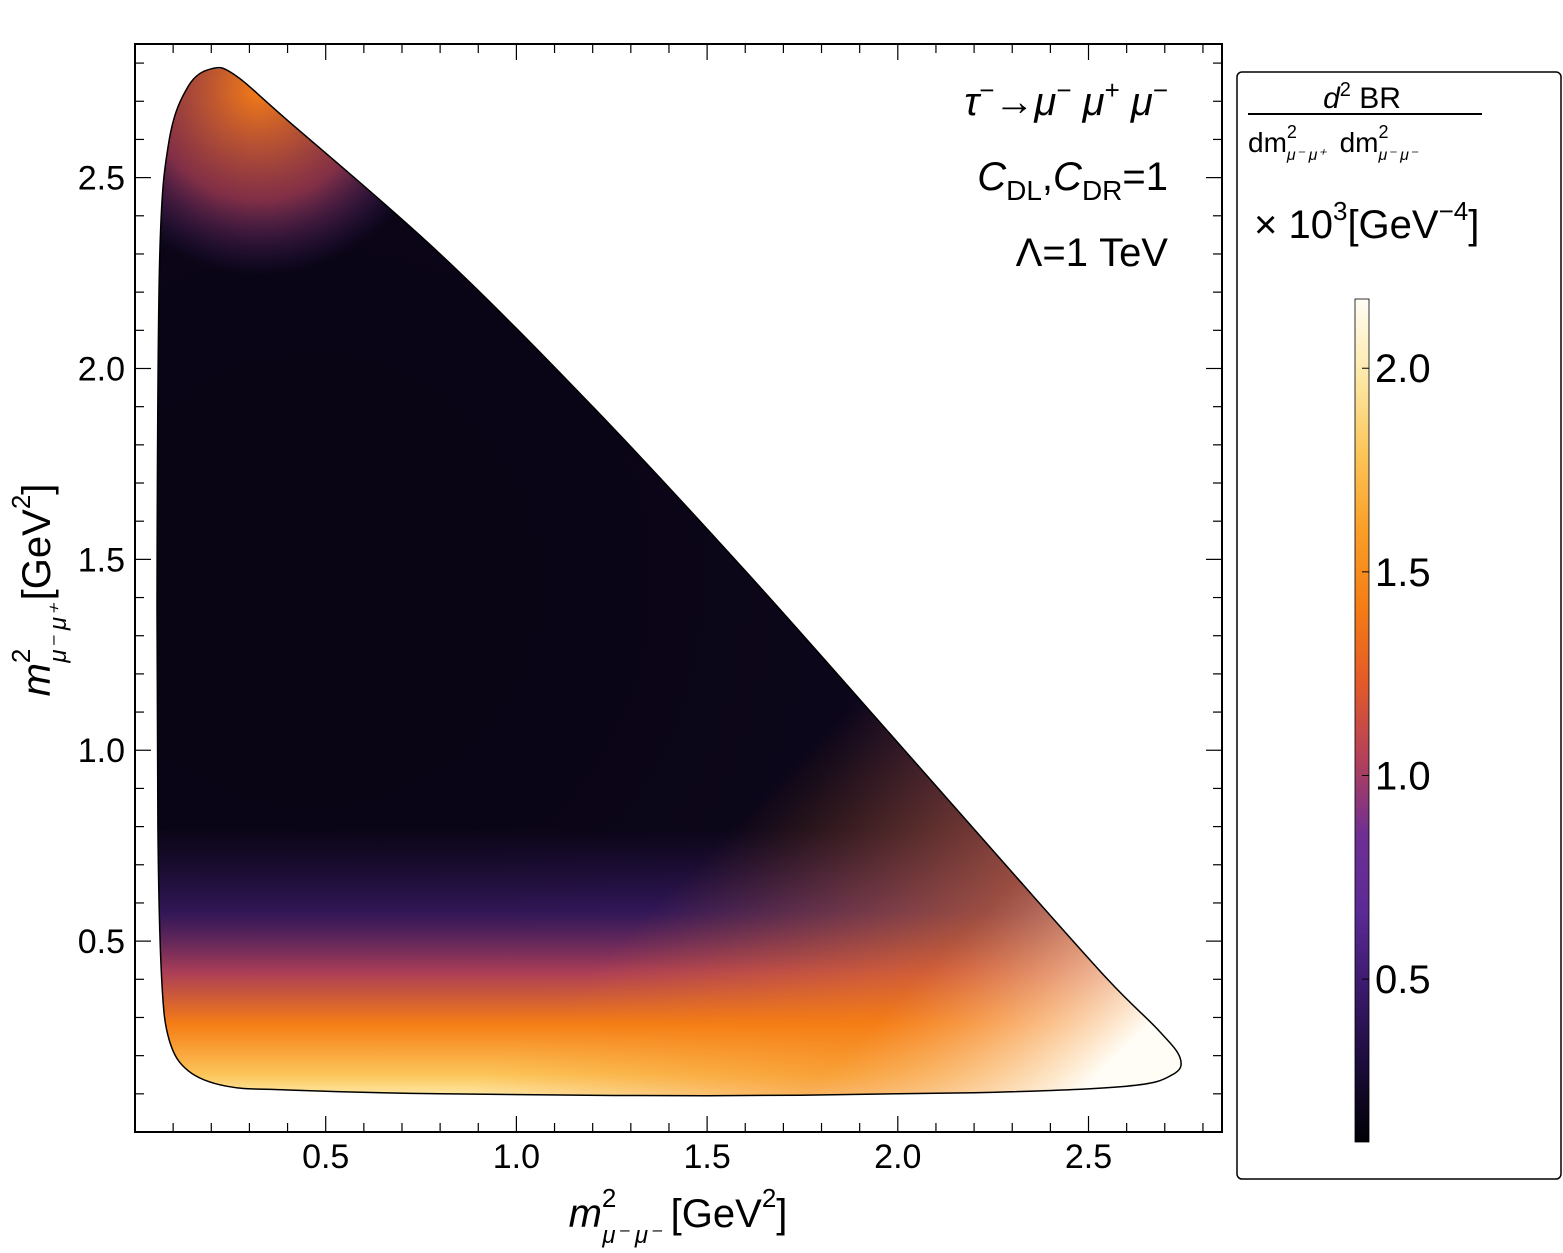 This screenshot has width=1563, height=1253. Describe the element at coordinates (1072, 180) in the screenshot. I see `annotation-coefficients: CDL,CDR=1` at that location.